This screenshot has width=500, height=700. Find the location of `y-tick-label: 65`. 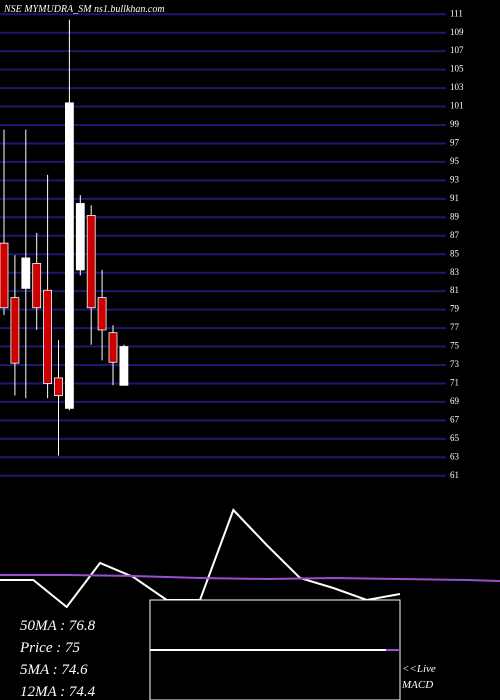

y-tick-label: 65 is located at coordinates (455, 438).